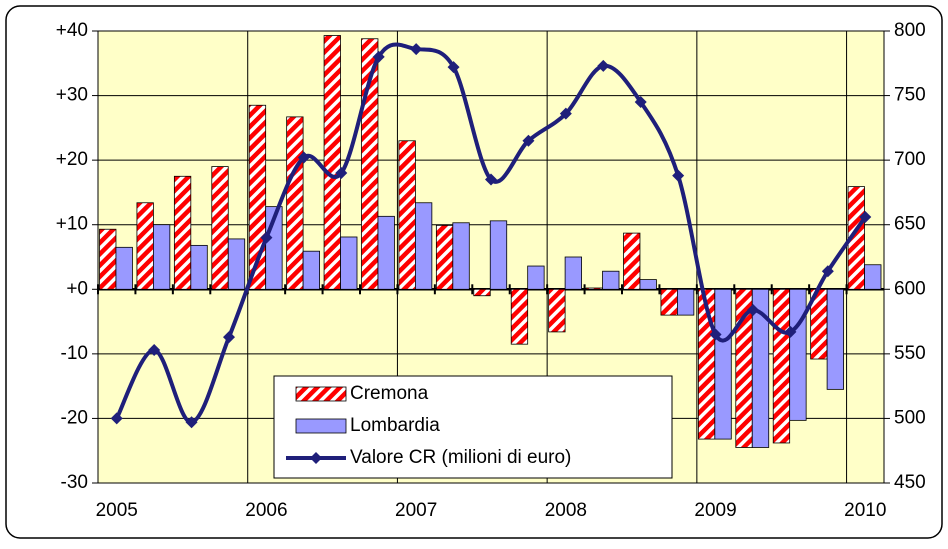 This screenshot has height=549, width=948. I want to click on y-tick-label: +10, so click(72, 224).